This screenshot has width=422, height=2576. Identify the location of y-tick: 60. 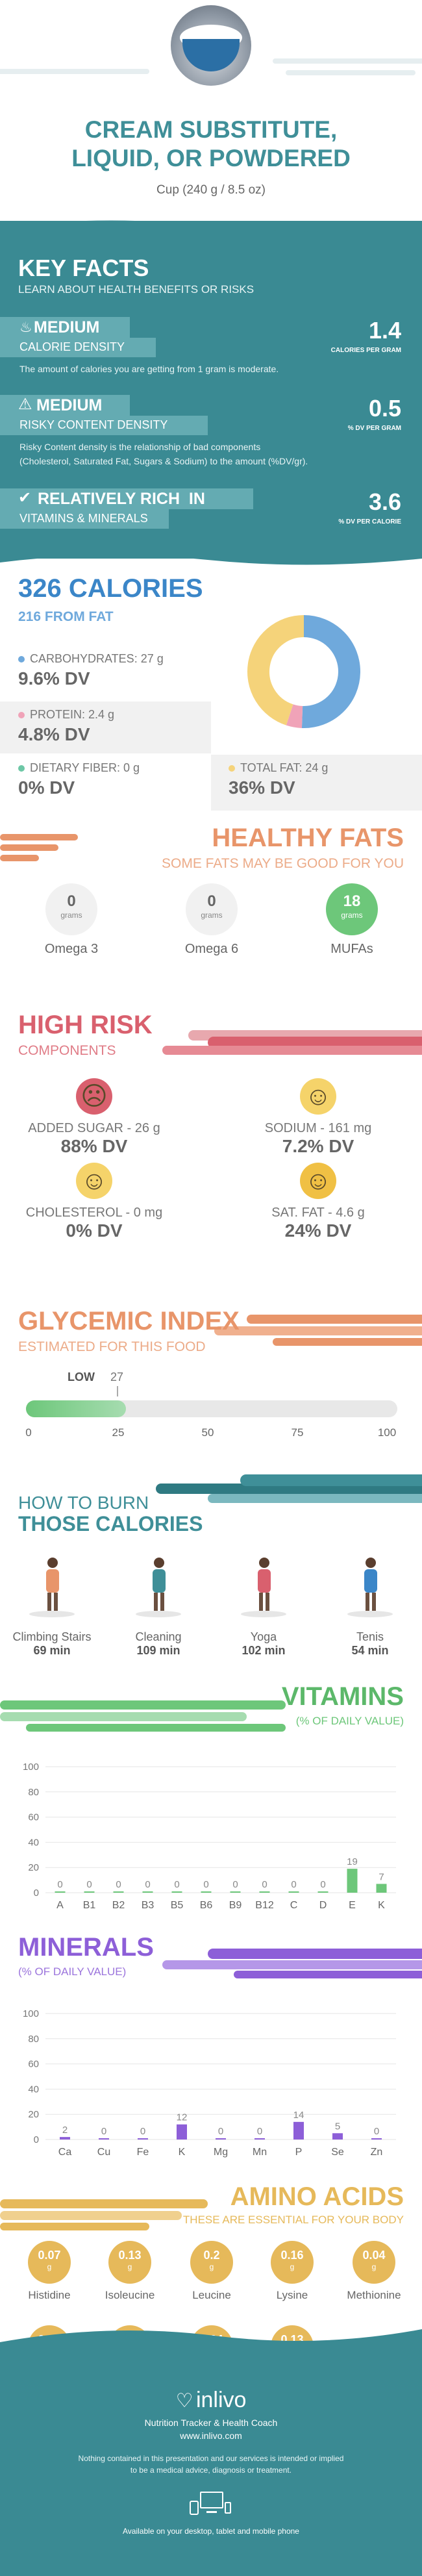
(33, 2064).